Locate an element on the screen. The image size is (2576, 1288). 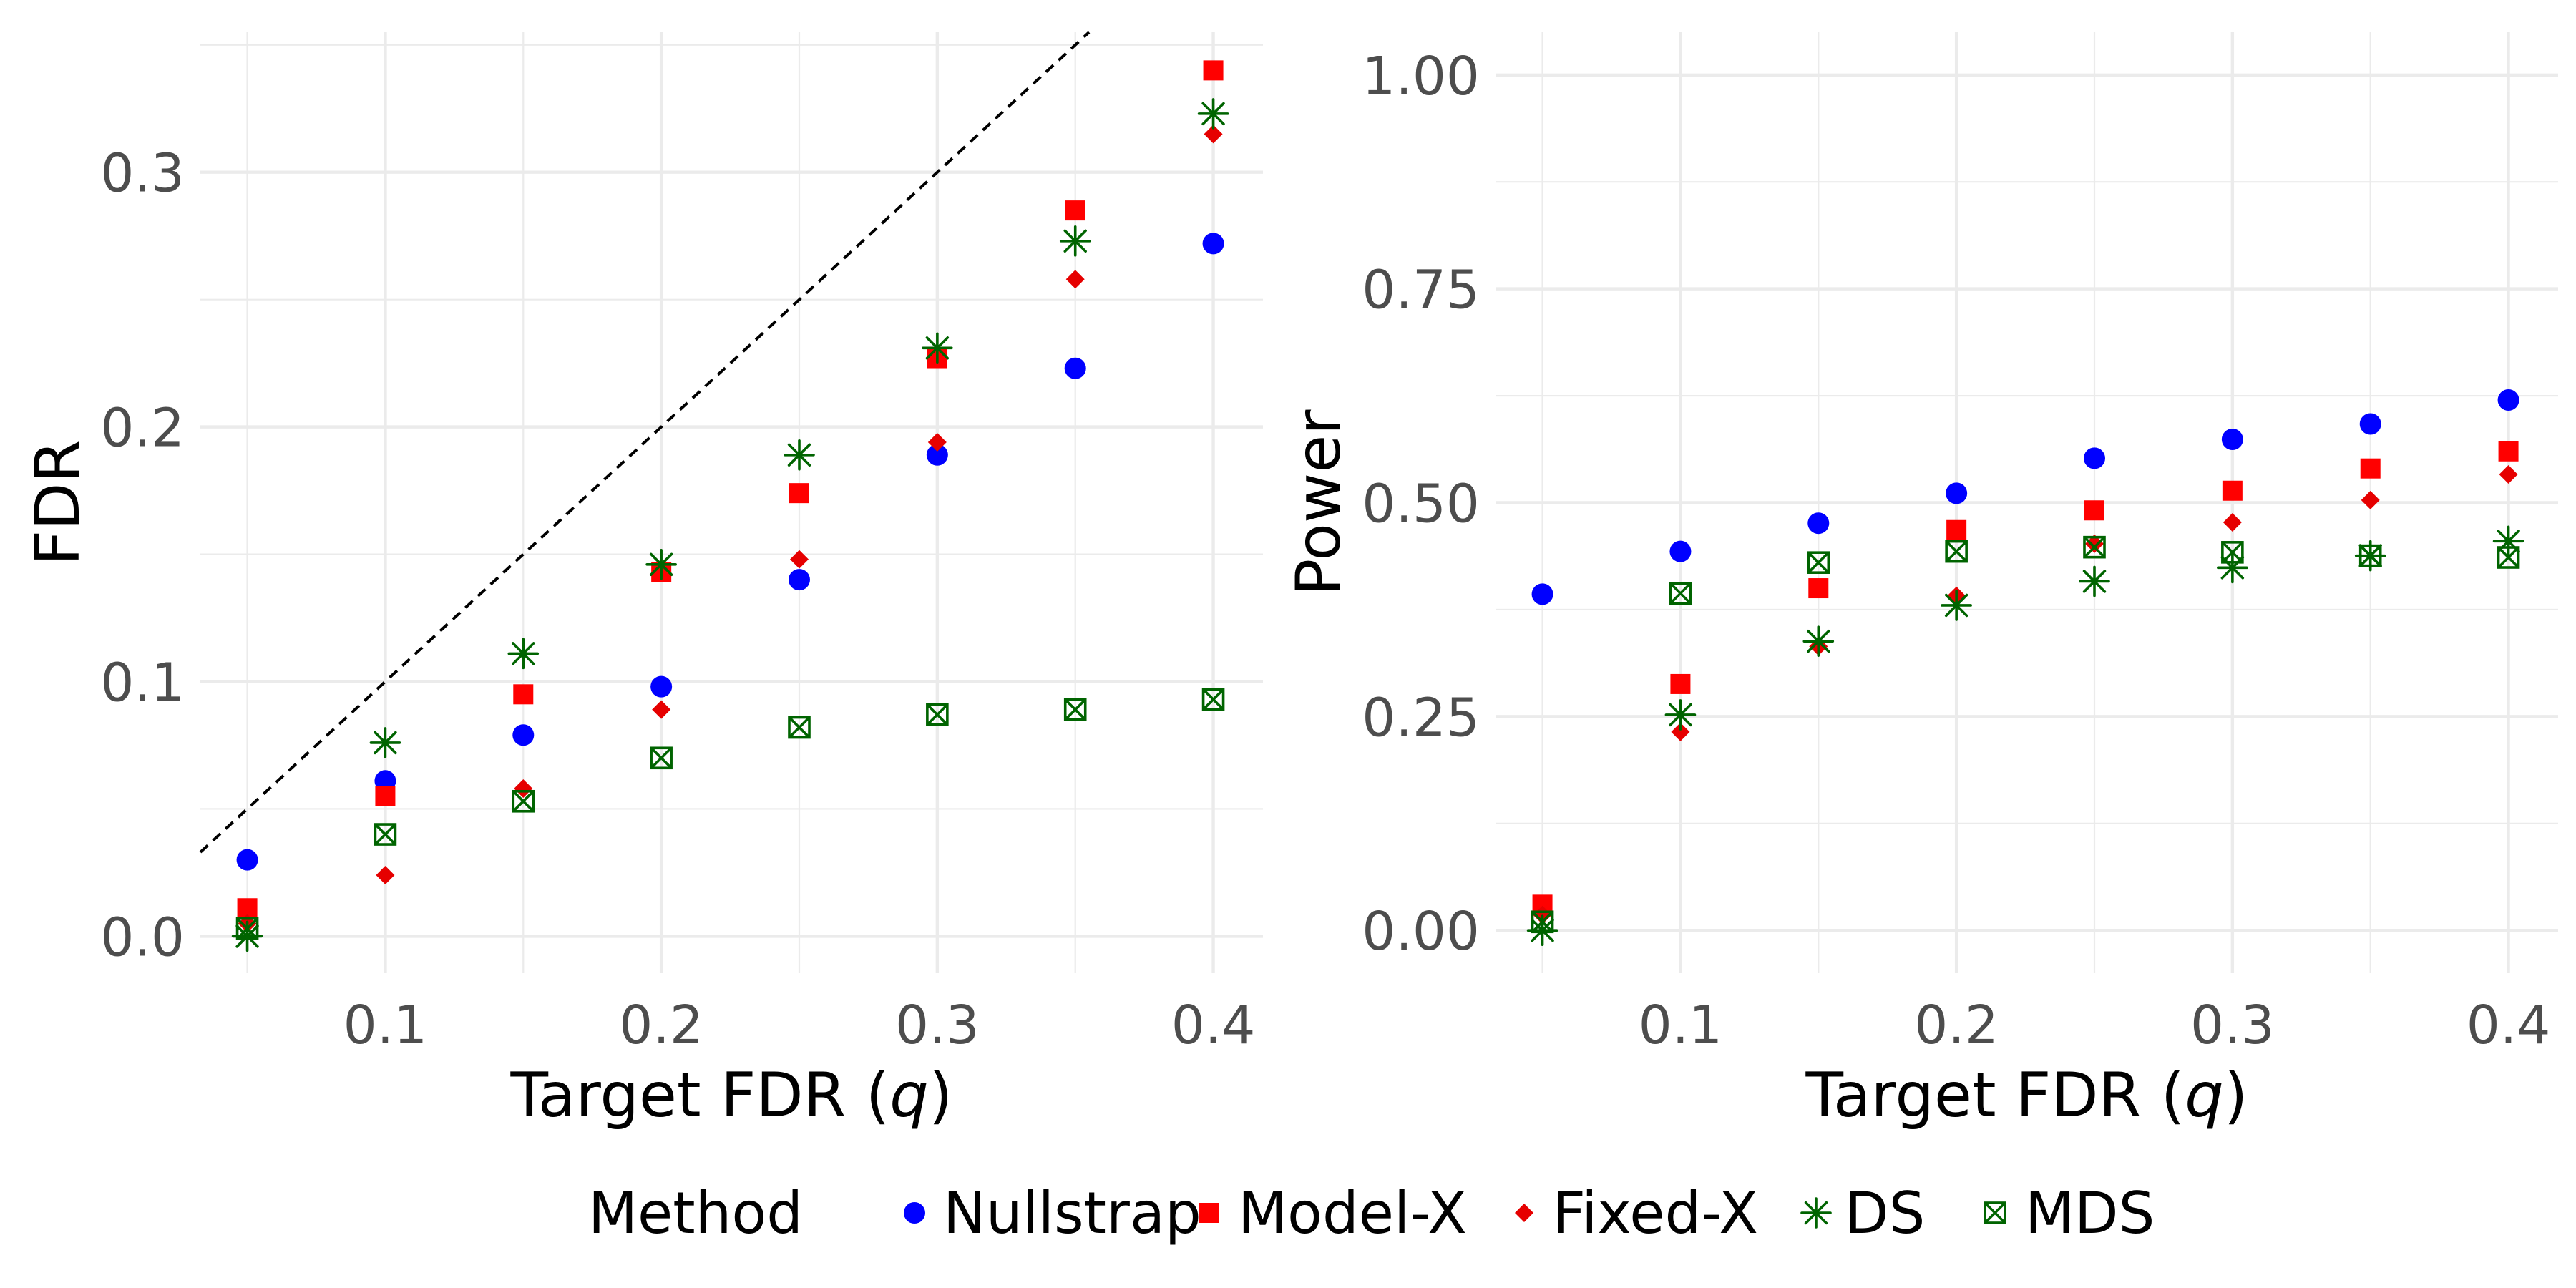
x-tick-label: 0.2 is located at coordinates (661, 1025).